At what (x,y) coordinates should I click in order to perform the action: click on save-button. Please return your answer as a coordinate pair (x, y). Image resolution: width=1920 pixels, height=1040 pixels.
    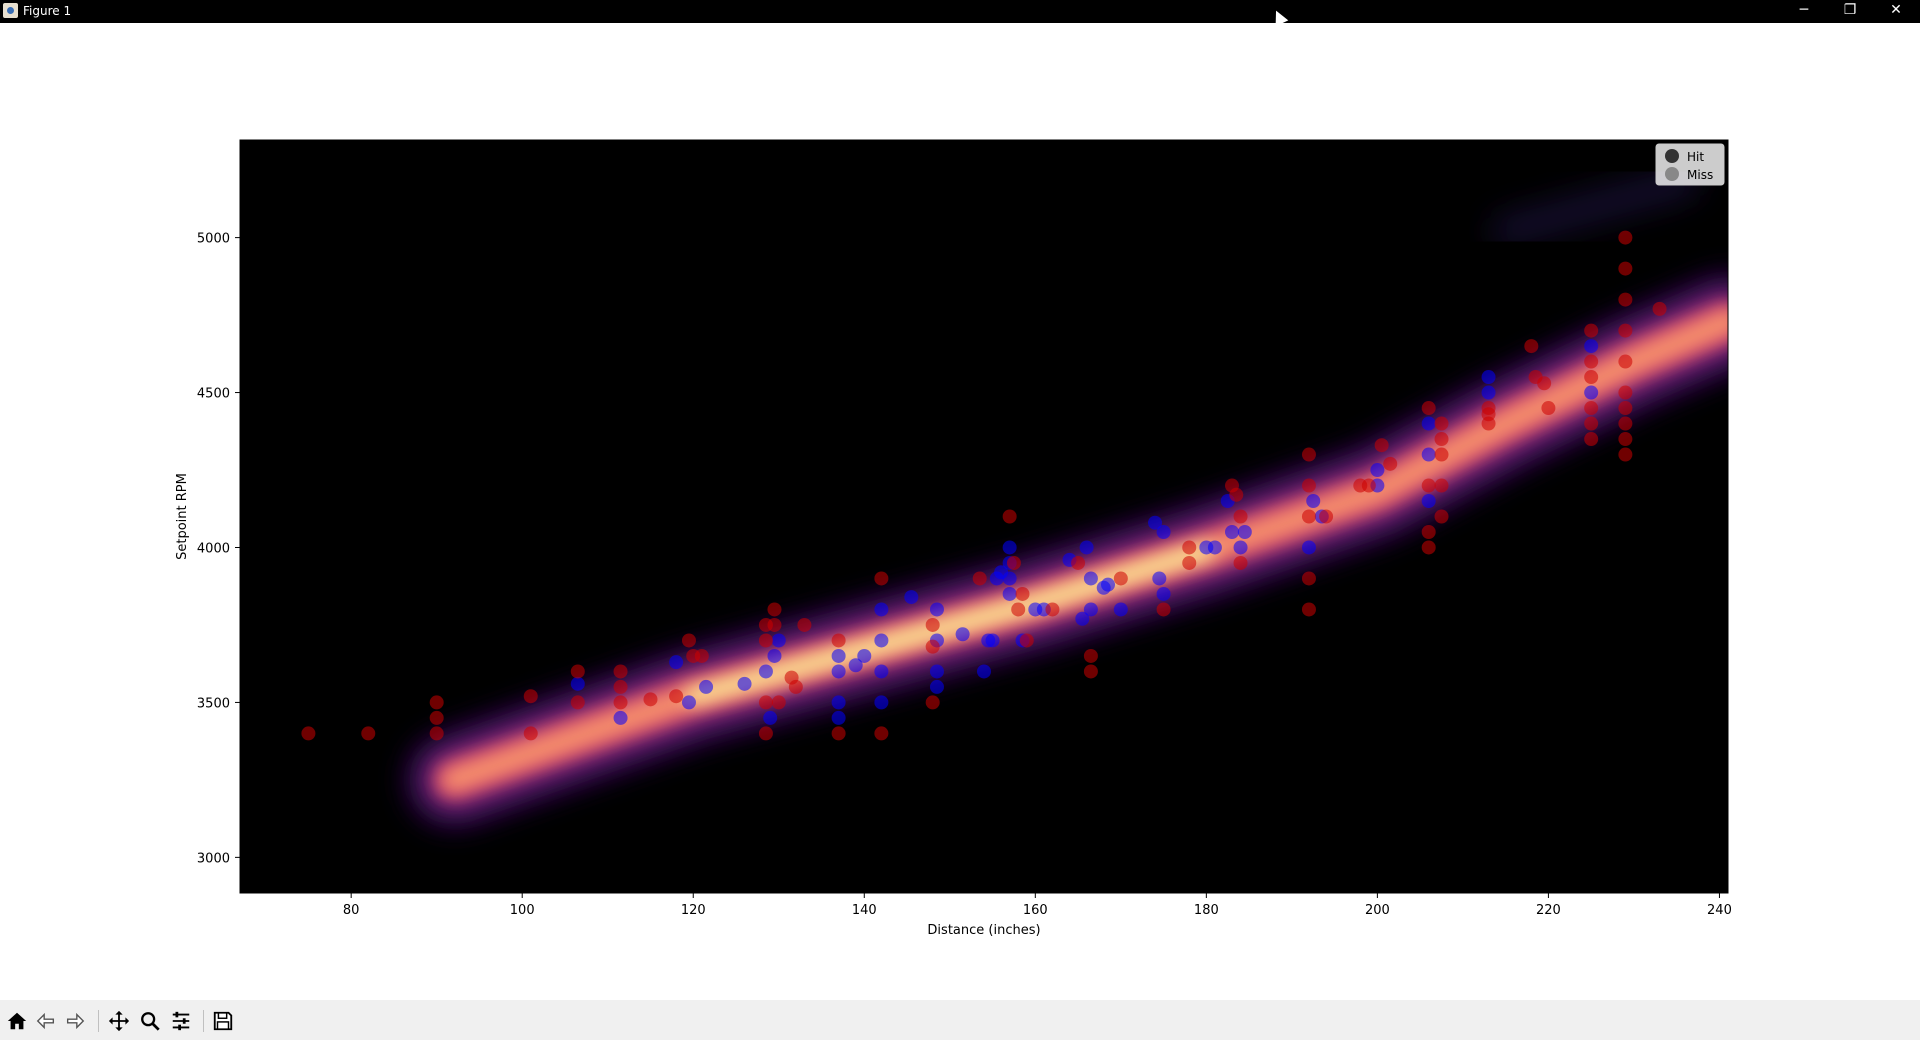
    Looking at the image, I should click on (223, 1021).